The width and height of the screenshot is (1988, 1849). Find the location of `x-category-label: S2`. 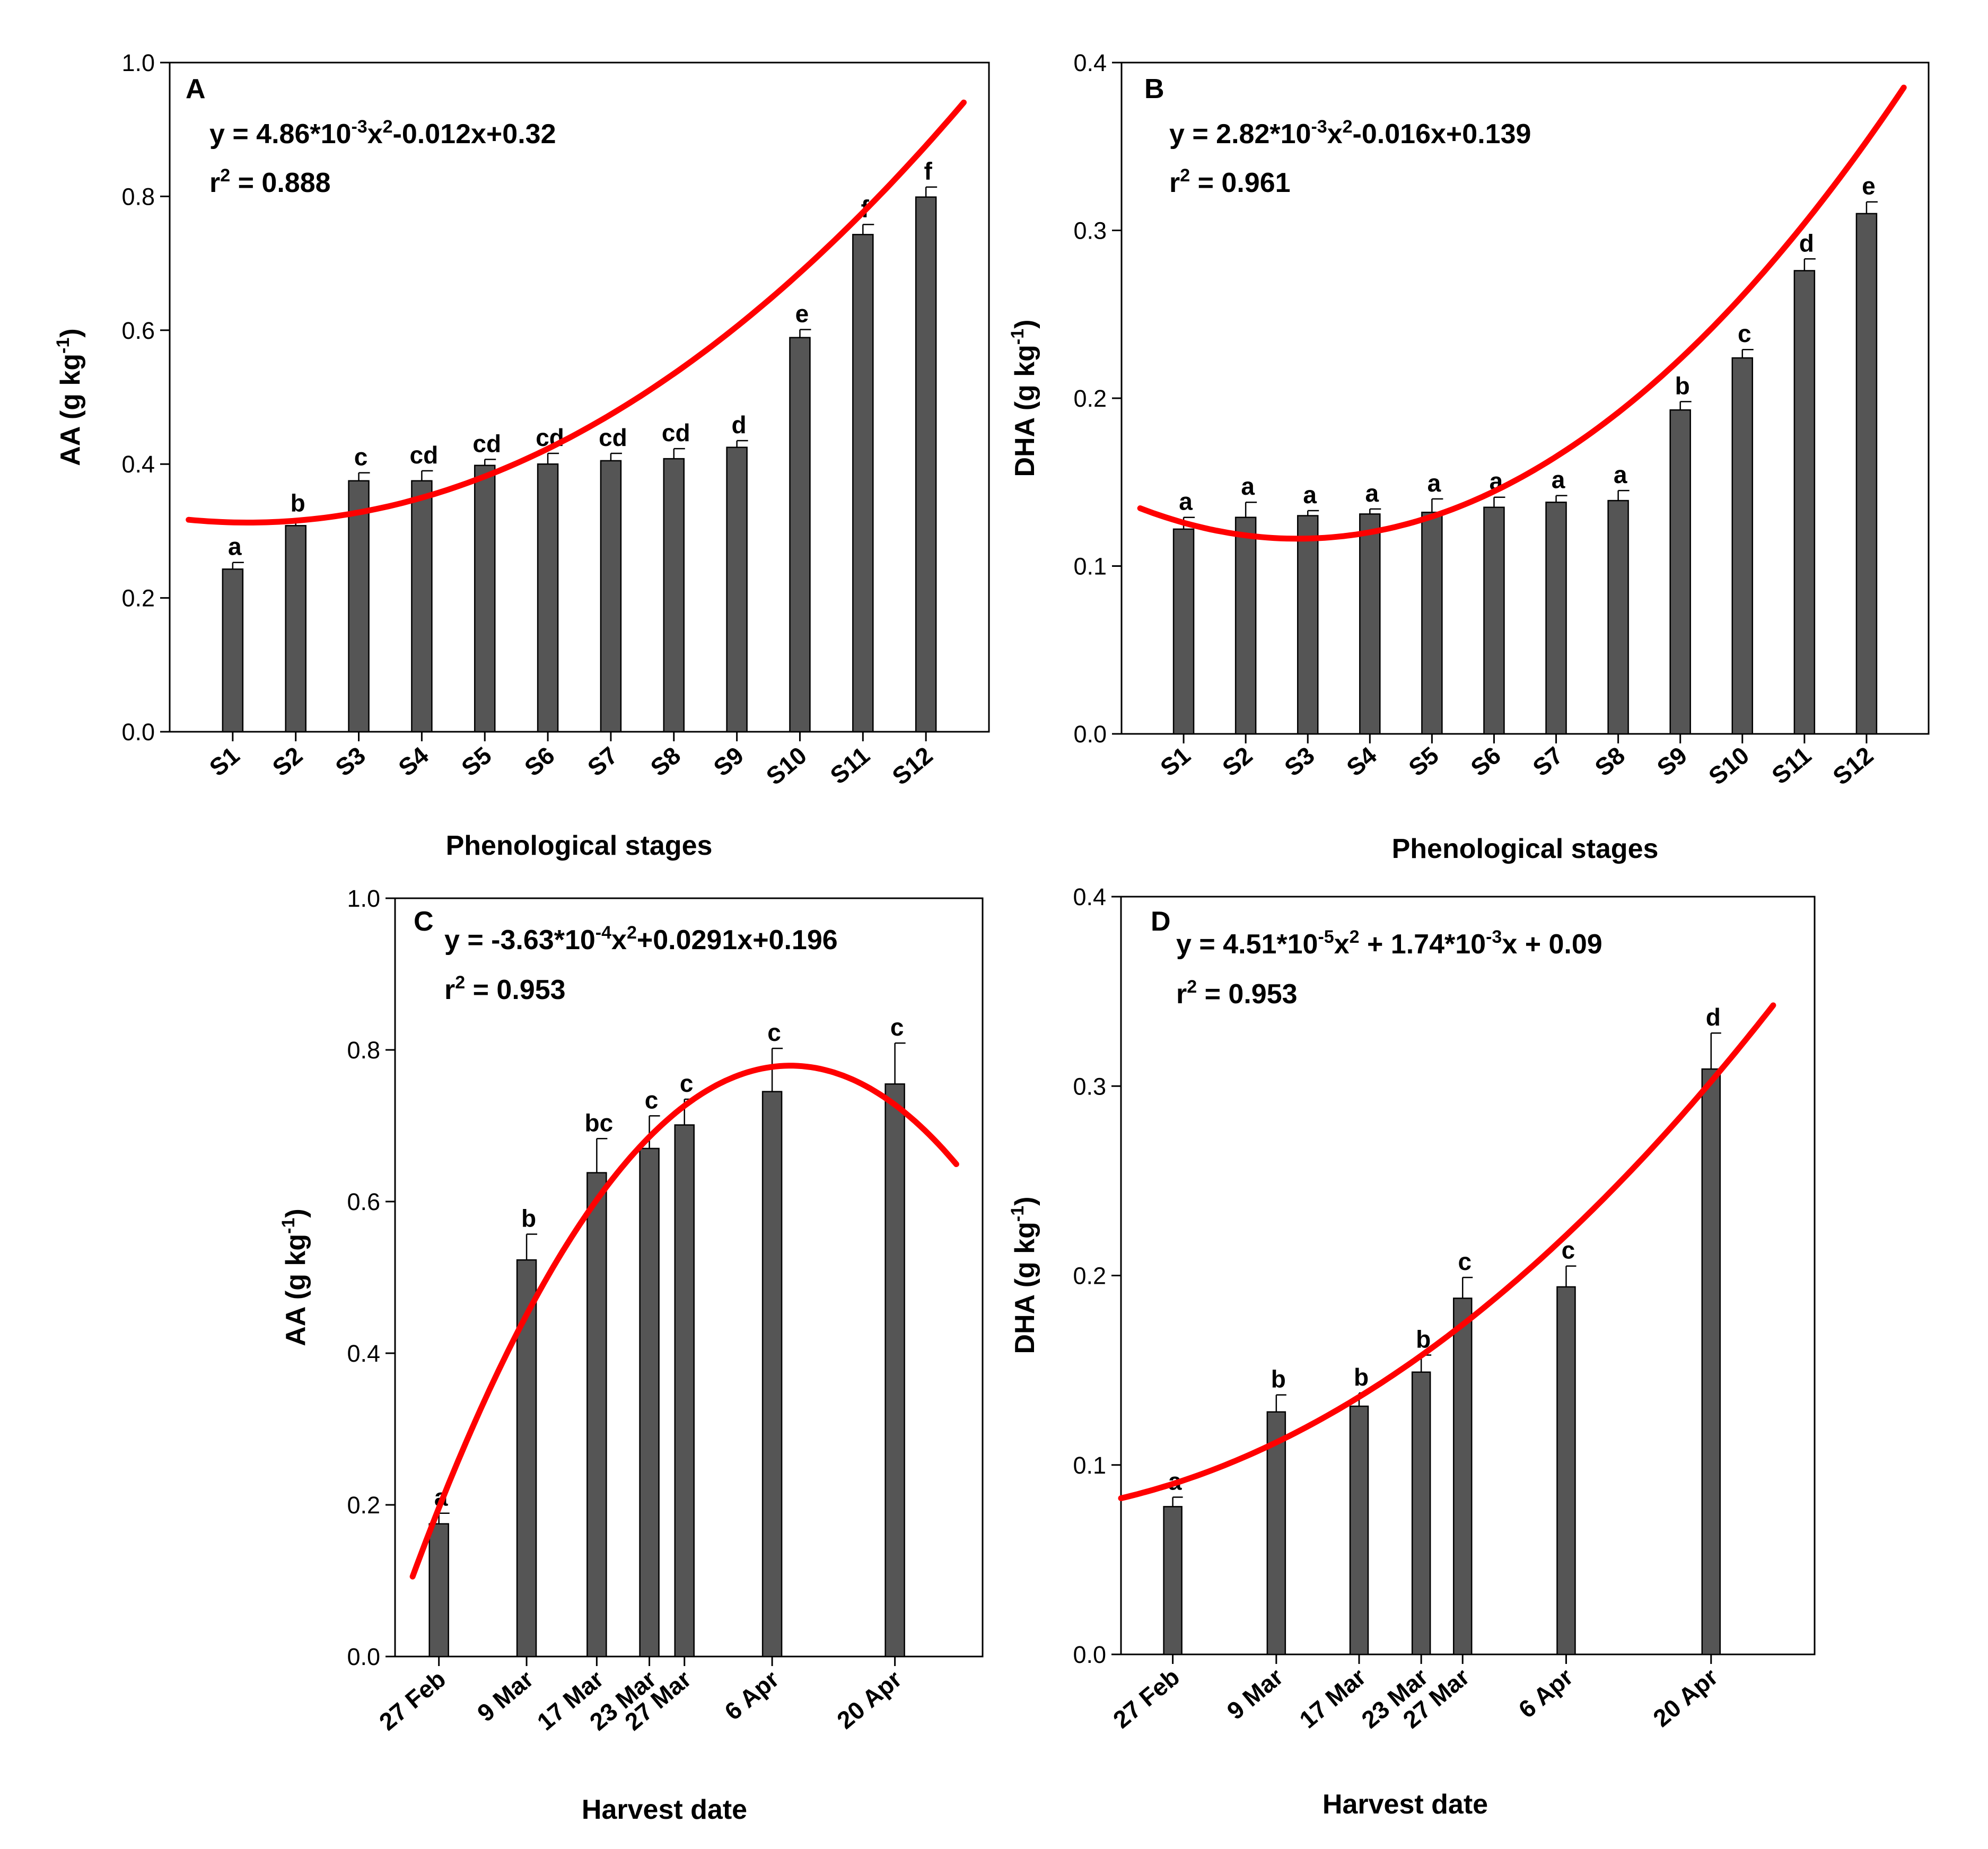

x-category-label: S2 is located at coordinates (288, 762).